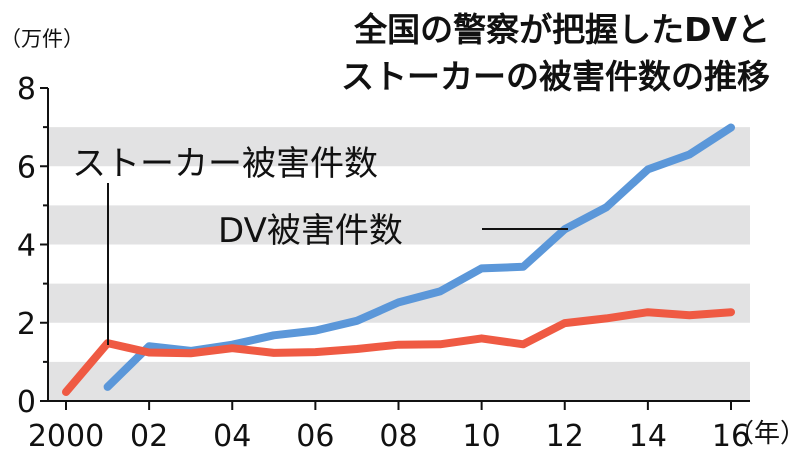  What do you see at coordinates (149, 436) in the screenshot?
I see `x-tick-label: 02` at bounding box center [149, 436].